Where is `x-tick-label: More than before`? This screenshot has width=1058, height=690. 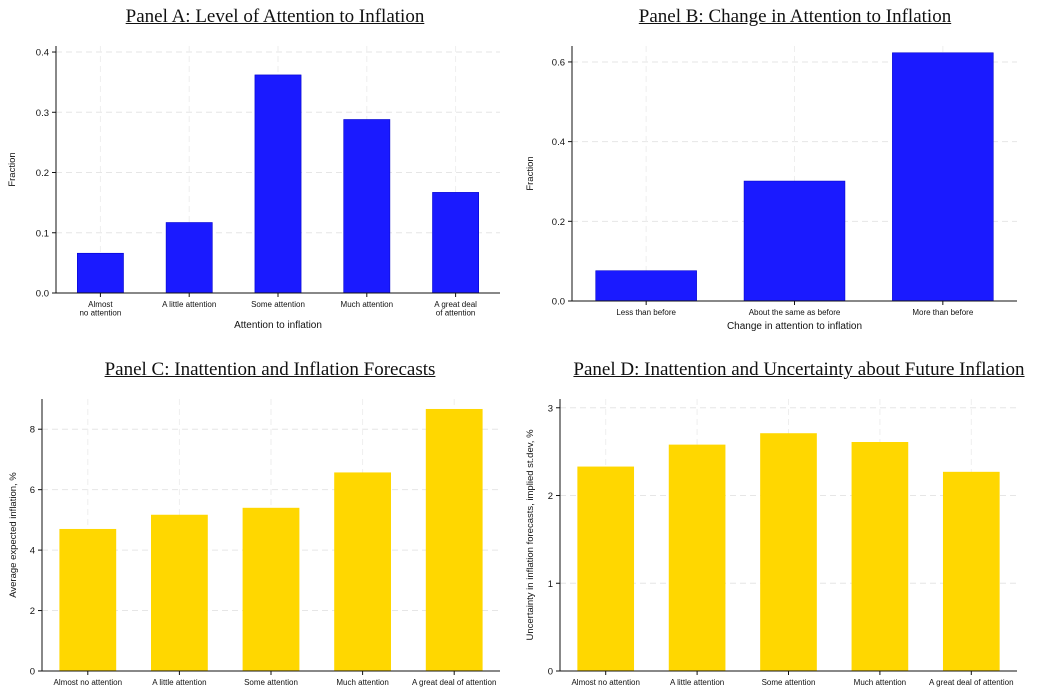 x-tick-label: More than before is located at coordinates (942, 312).